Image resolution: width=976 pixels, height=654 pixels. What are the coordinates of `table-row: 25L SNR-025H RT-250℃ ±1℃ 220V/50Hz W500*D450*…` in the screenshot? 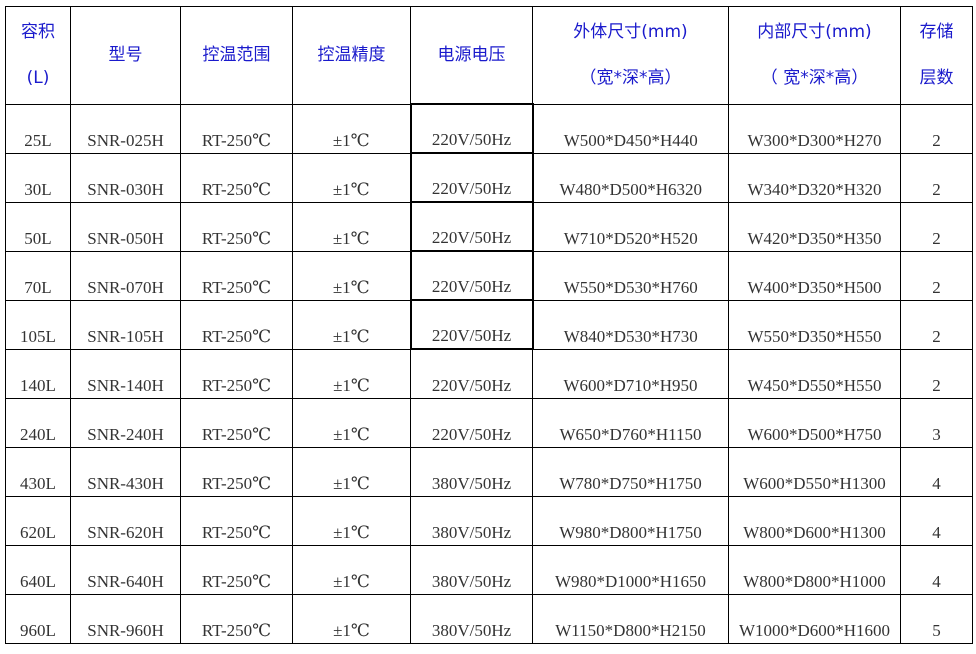 It's located at (489, 128).